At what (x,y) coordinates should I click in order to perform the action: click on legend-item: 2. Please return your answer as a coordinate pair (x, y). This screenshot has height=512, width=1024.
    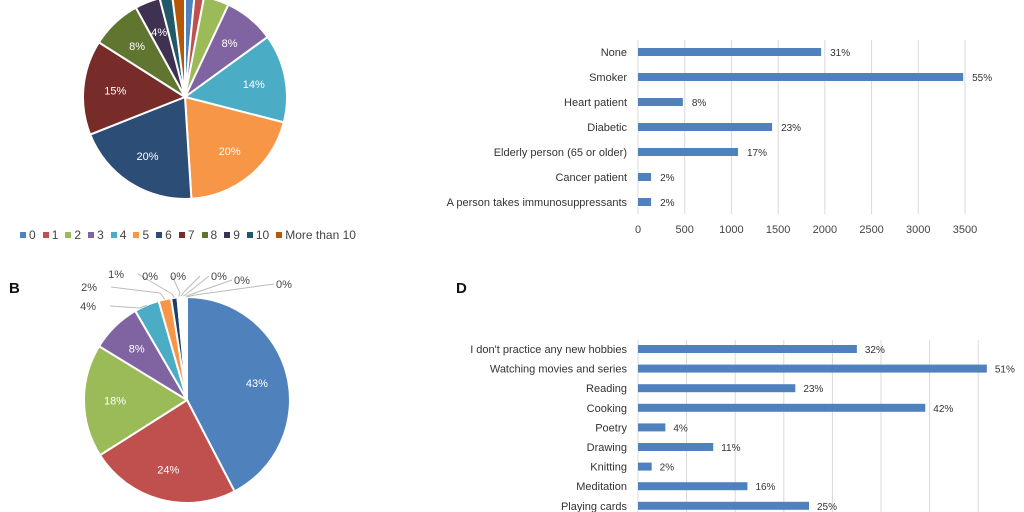
    Looking at the image, I should click on (73, 235).